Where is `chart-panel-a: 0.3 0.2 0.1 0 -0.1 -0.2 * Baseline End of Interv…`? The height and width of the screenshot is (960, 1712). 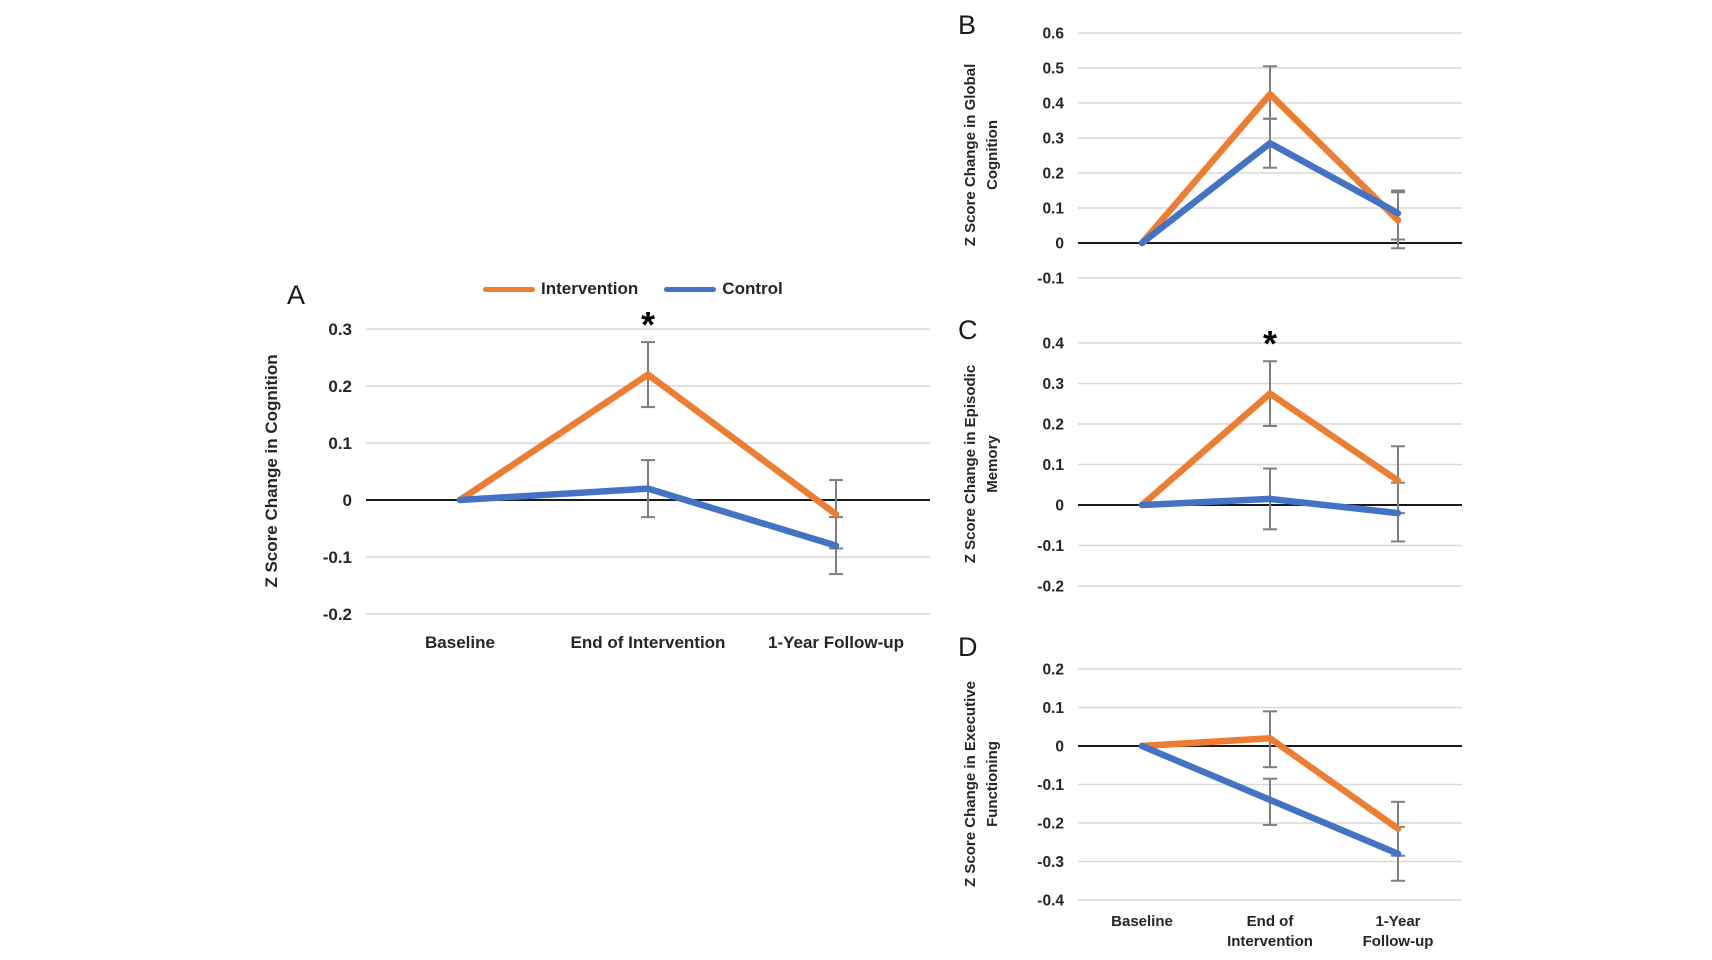
chart-panel-a: 0.3 0.2 0.1 0 -0.1 -0.2 * Baseline End of Interv… is located at coordinates (626, 478).